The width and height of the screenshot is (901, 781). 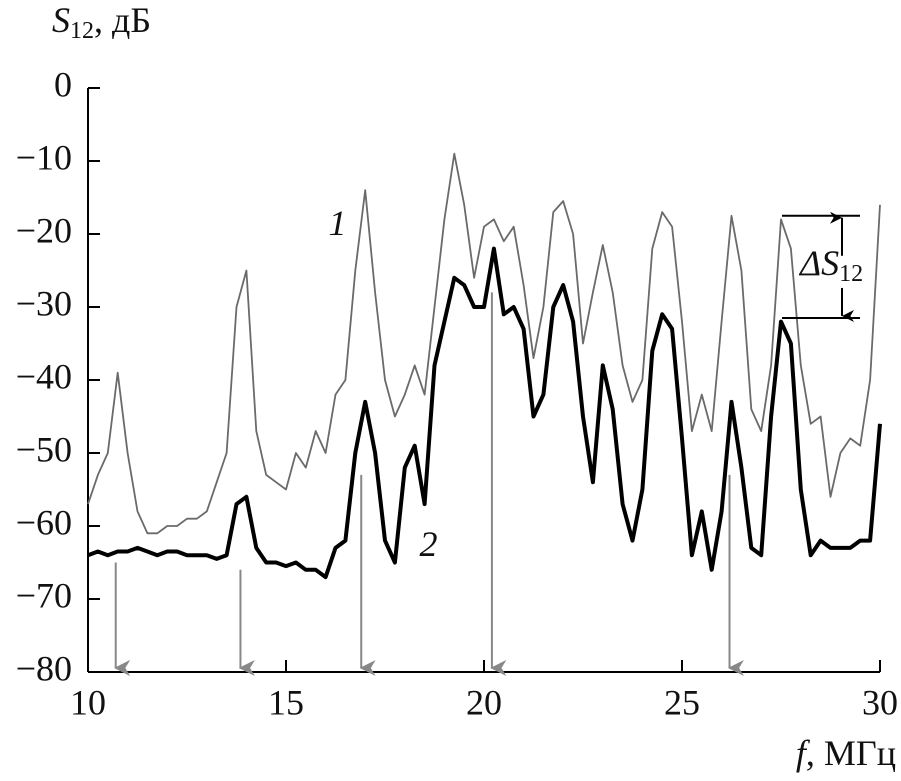 What do you see at coordinates (484, 702) in the screenshot?
I see `x-tick-label: 20` at bounding box center [484, 702].